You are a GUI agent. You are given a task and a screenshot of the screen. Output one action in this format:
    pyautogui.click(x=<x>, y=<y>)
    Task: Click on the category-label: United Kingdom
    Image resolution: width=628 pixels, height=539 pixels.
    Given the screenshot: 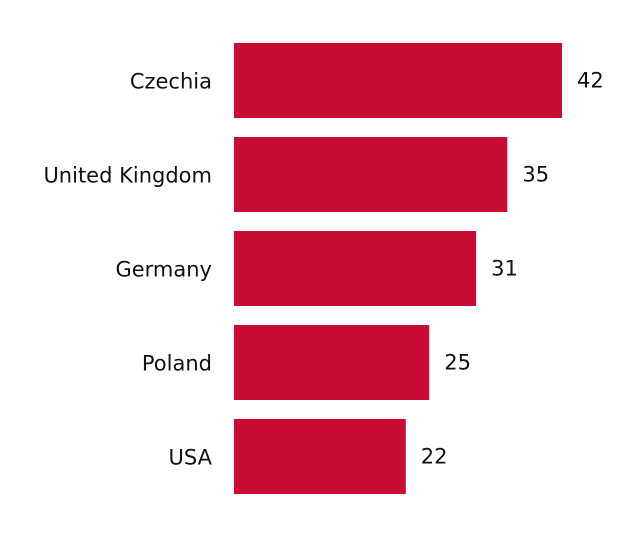 What is the action you would take?
    pyautogui.click(x=127, y=176)
    